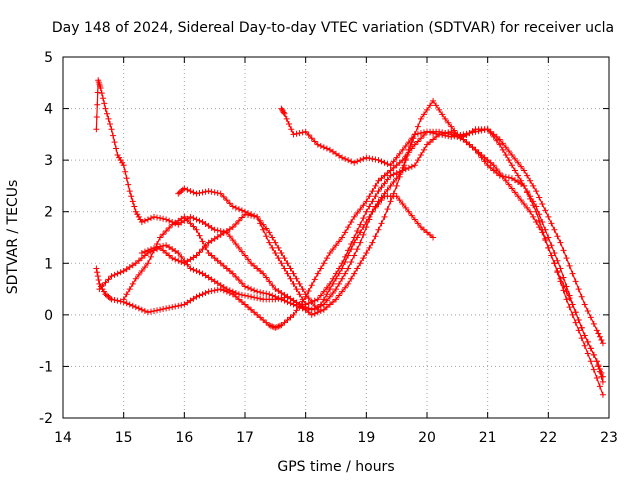 The width and height of the screenshot is (640, 480). Describe the element at coordinates (48, 316) in the screenshot. I see `y-tick-label: 0` at that location.